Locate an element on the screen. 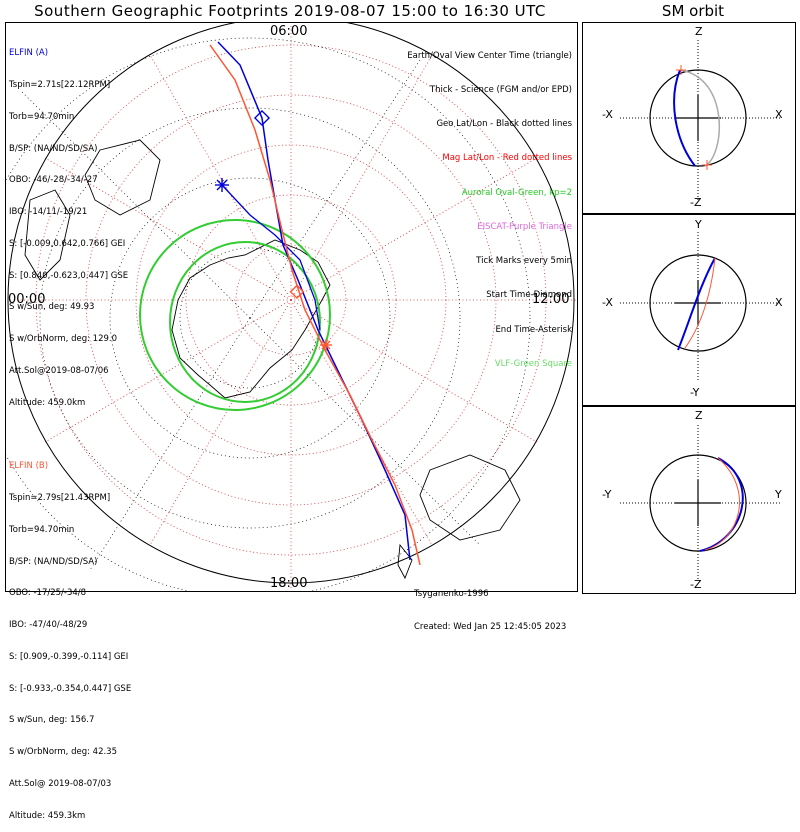  sm-orbit-title: SM orbit is located at coordinates (693, 11).